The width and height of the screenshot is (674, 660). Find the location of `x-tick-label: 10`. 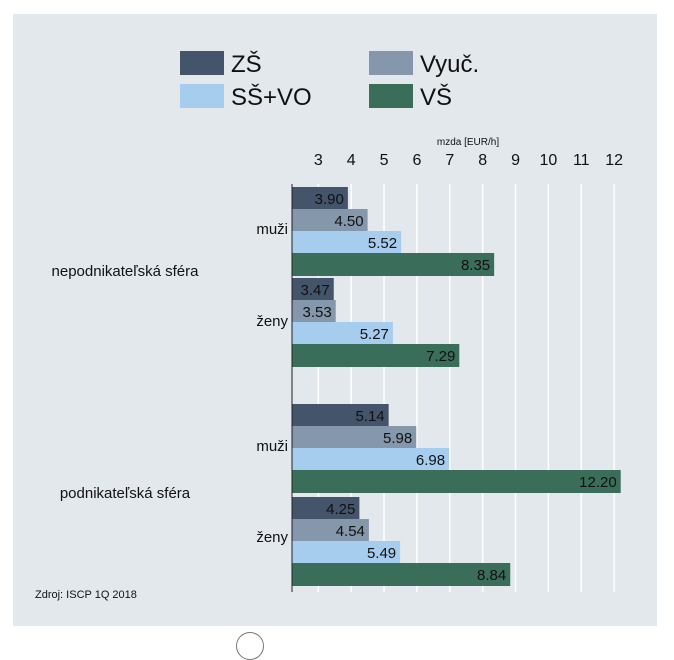

x-tick-label: 10 is located at coordinates (548, 160).